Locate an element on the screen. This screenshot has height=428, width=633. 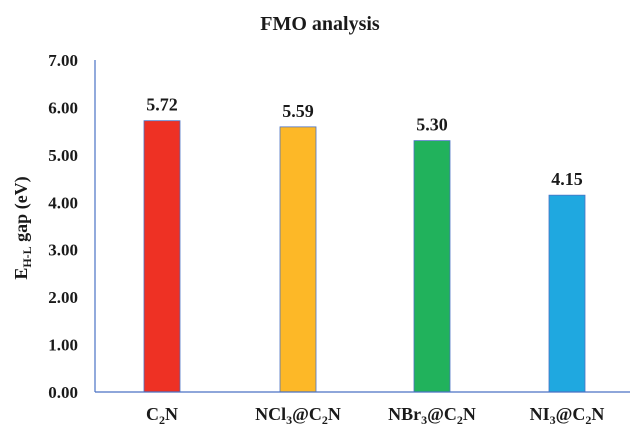
y-tick-label: 7.00 is located at coordinates (63, 60).